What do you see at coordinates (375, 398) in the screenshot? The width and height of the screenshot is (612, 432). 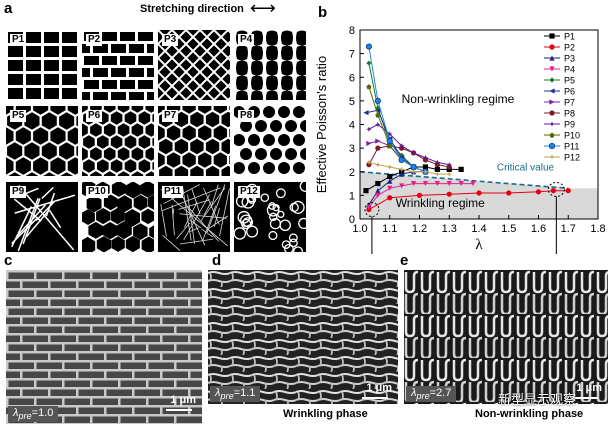 I see `scale-bar-d` at bounding box center [375, 398].